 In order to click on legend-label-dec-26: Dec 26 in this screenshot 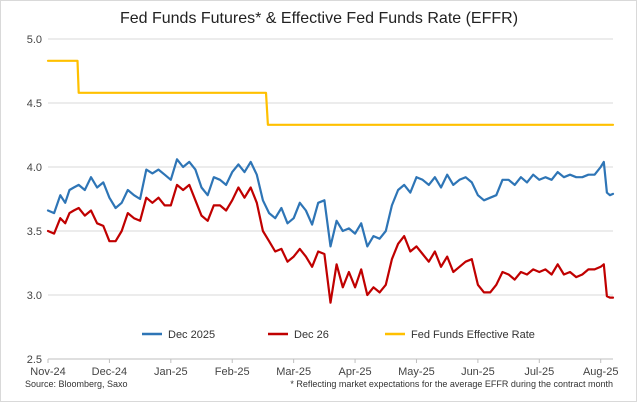, I will do `click(311, 335)`.